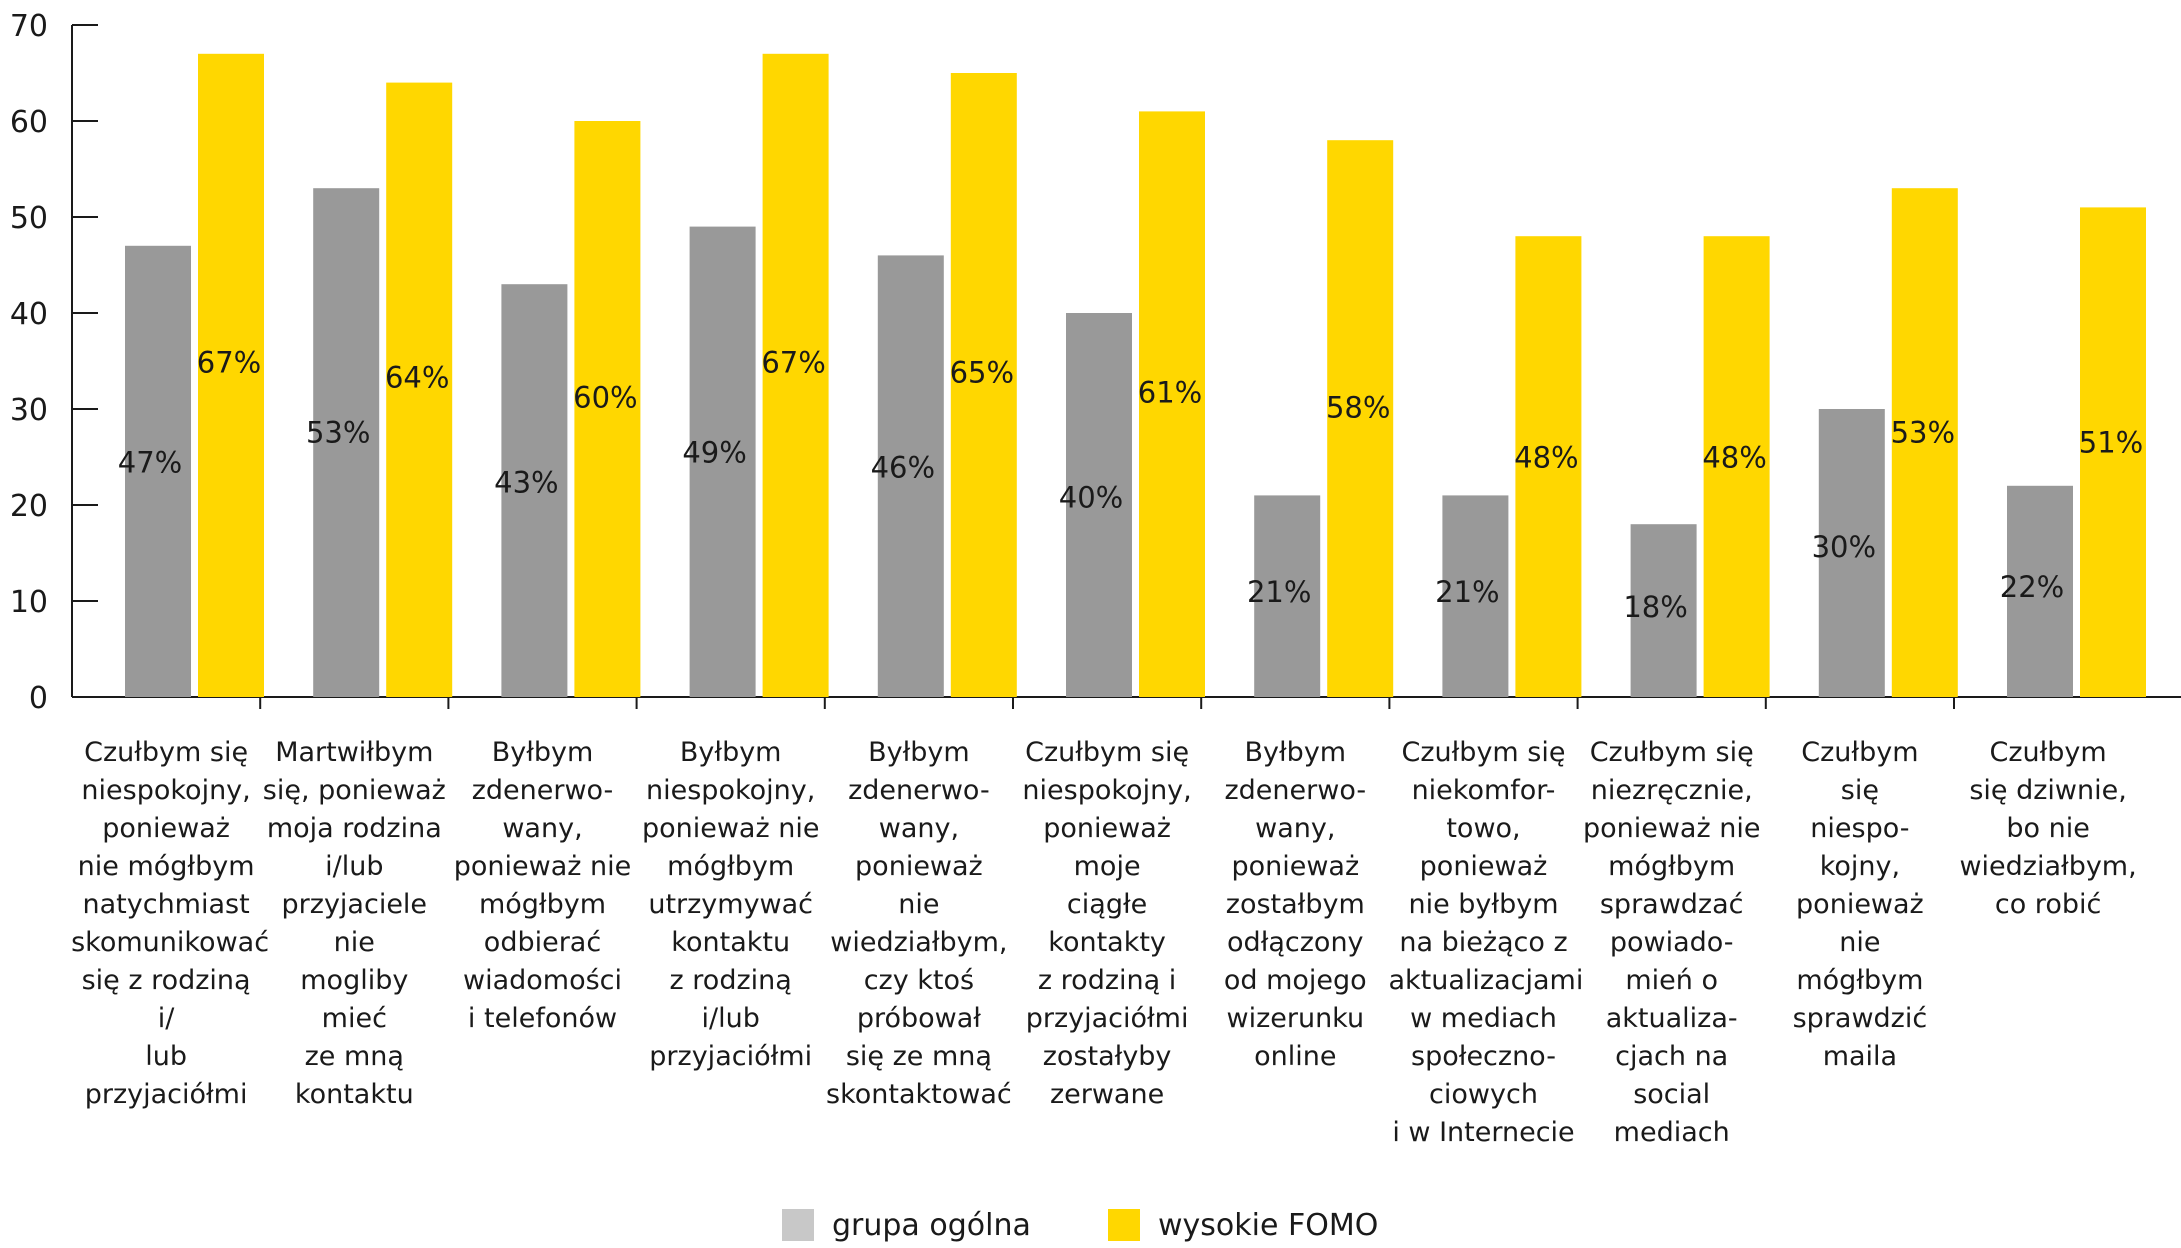  I want to click on y-tick-label: 10, so click(29, 602).